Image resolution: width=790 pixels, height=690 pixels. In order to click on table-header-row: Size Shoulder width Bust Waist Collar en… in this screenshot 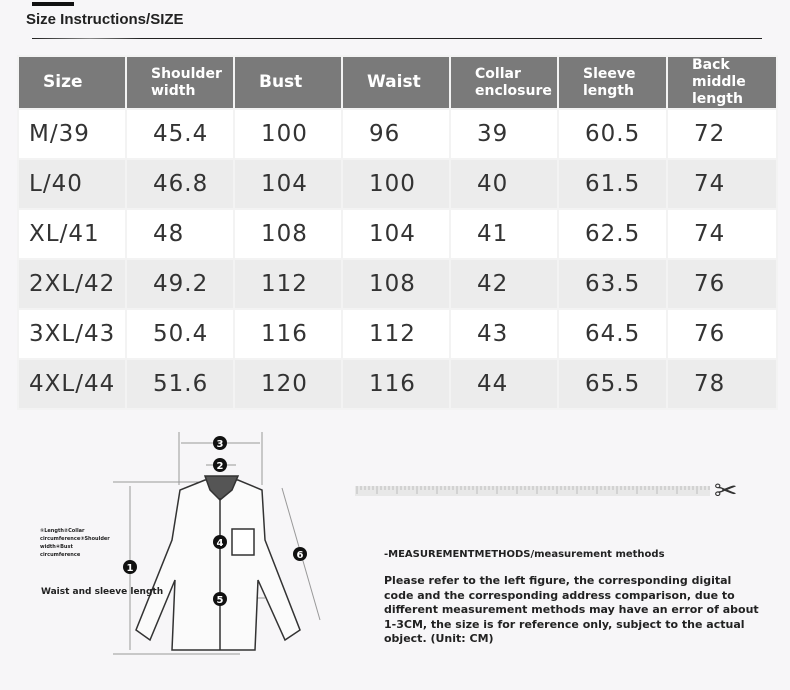, I will do `click(397, 82)`.